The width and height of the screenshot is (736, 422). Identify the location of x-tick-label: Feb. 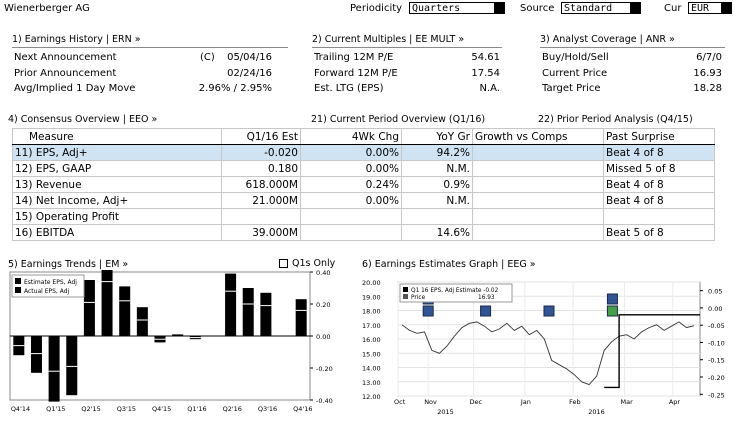
(575, 402).